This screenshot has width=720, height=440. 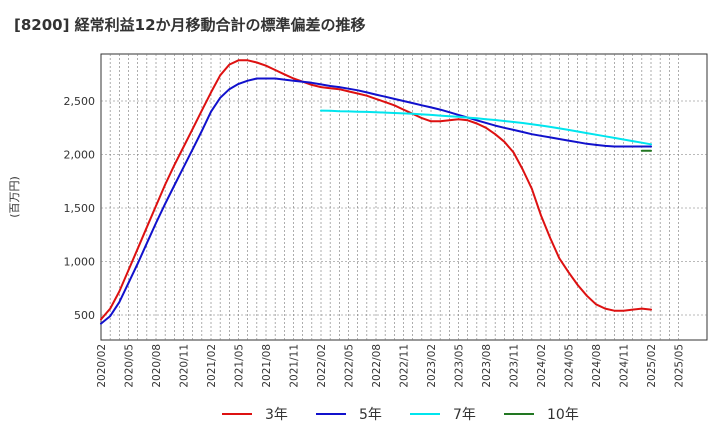 What do you see at coordinates (464, 415) in the screenshot?
I see `legend-label-7年: 7年` at bounding box center [464, 415].